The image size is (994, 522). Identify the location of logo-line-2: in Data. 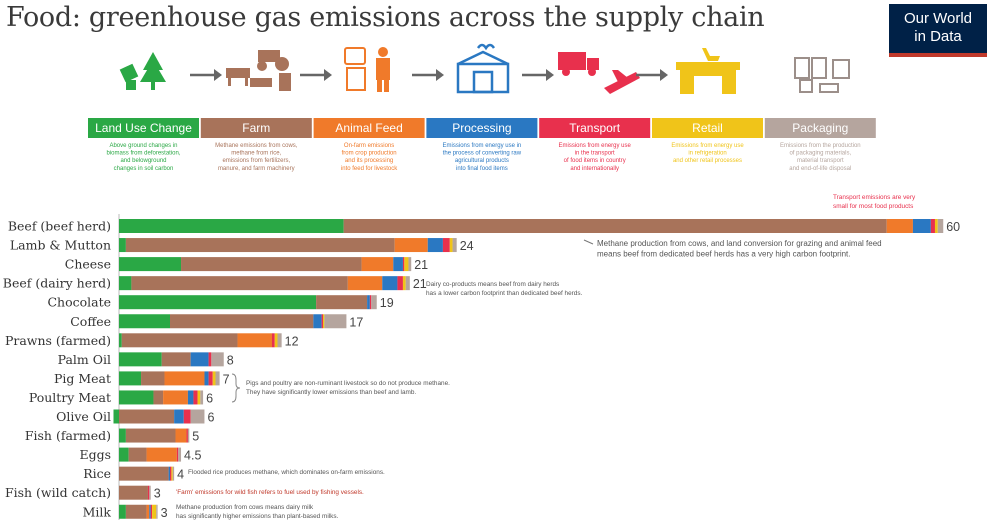
(938, 36).